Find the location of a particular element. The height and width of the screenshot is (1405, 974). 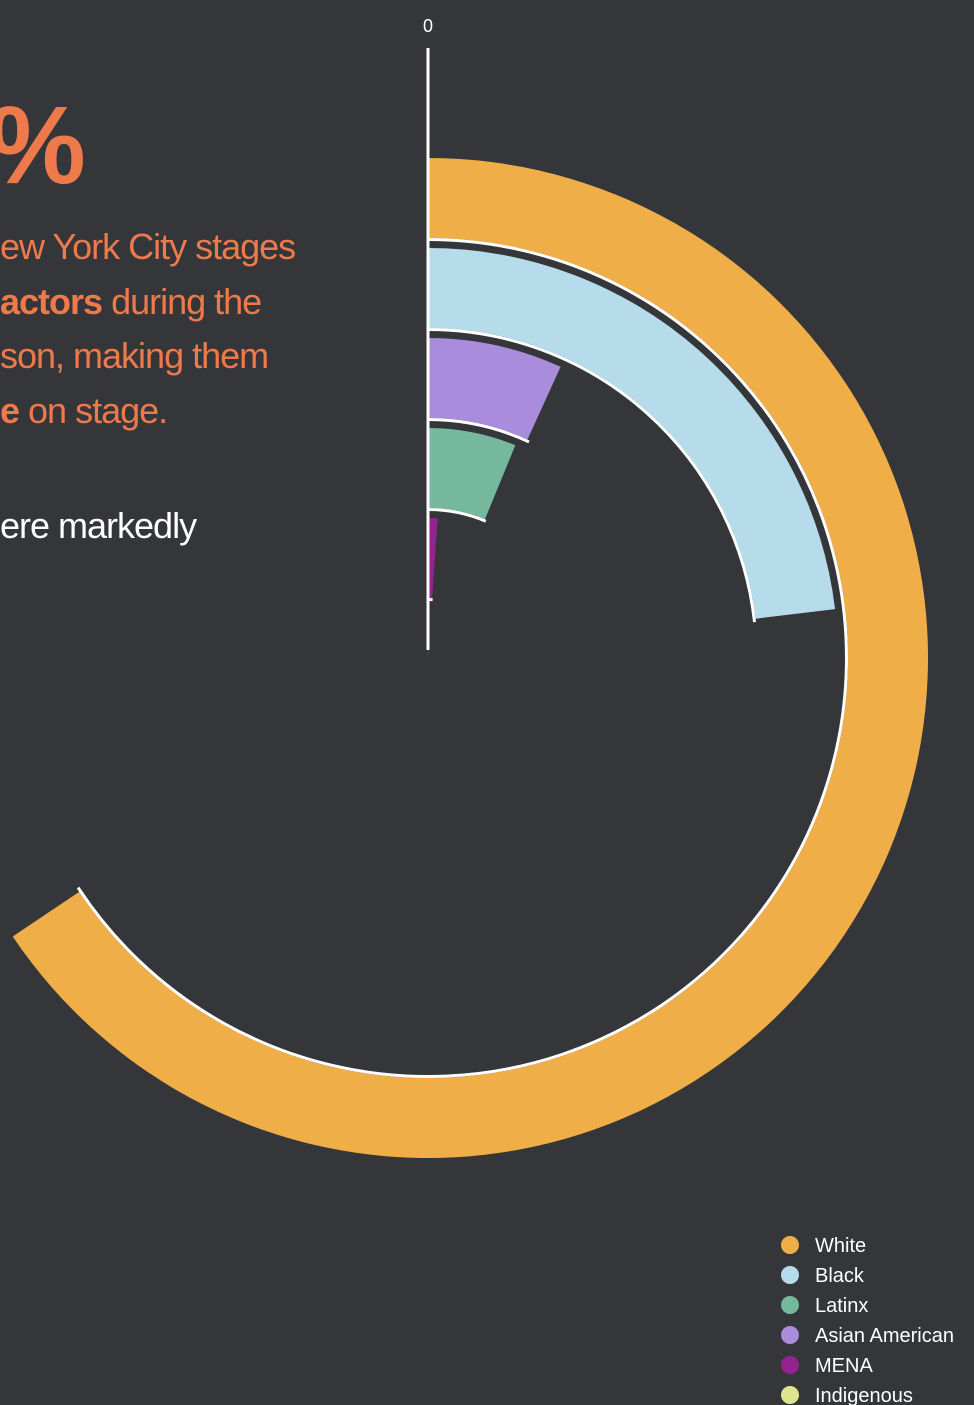

text-part: actors is located at coordinates (51, 301).